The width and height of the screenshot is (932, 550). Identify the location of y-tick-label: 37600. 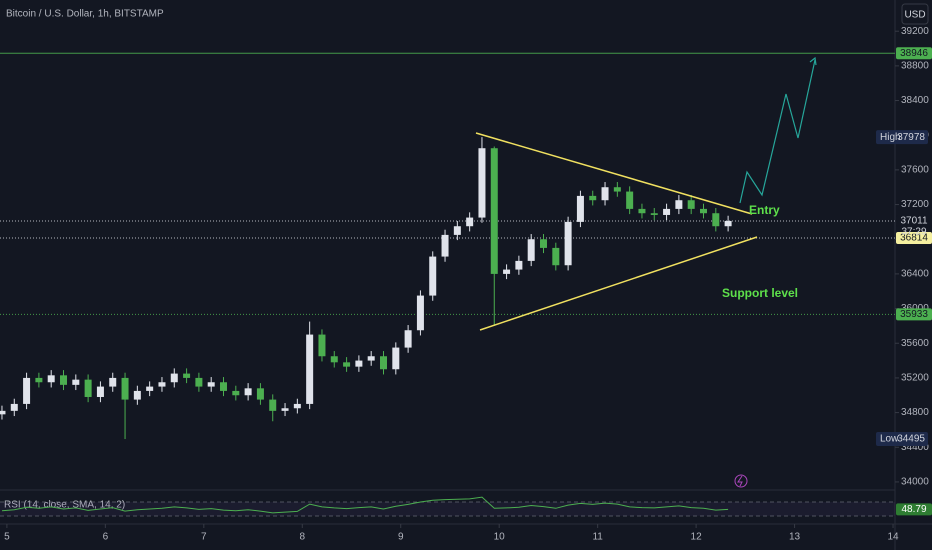
(915, 170).